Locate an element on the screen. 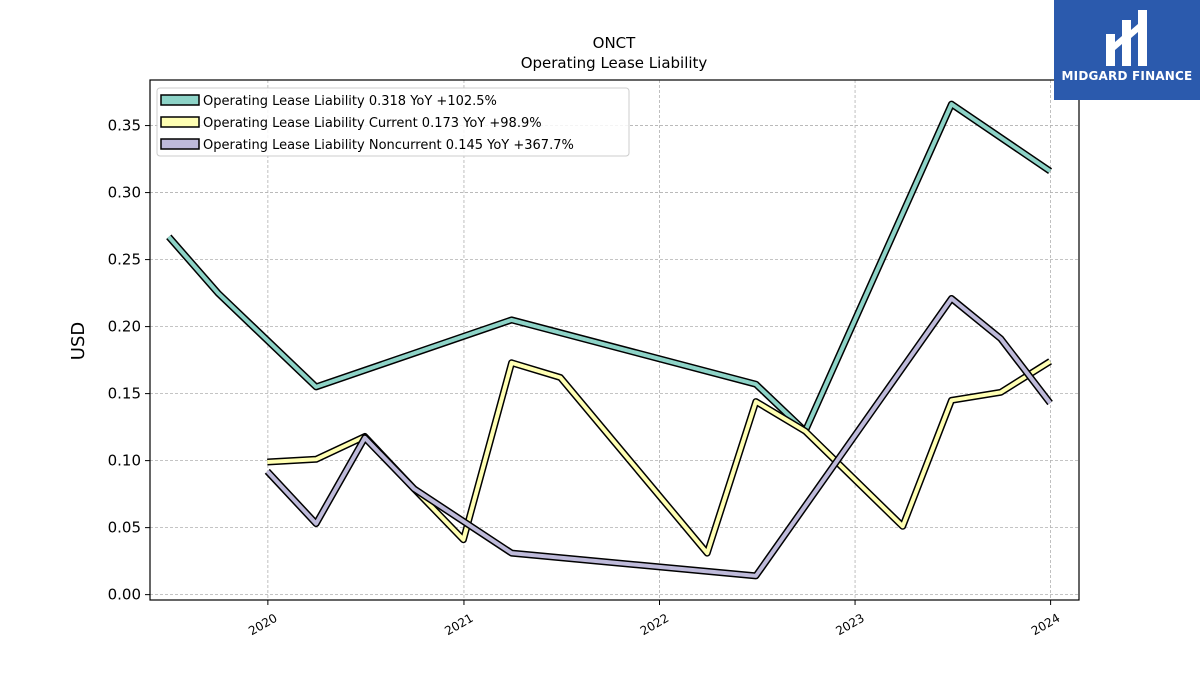 This screenshot has width=1200, height=675. x-tick-label: 2021 is located at coordinates (458, 624).